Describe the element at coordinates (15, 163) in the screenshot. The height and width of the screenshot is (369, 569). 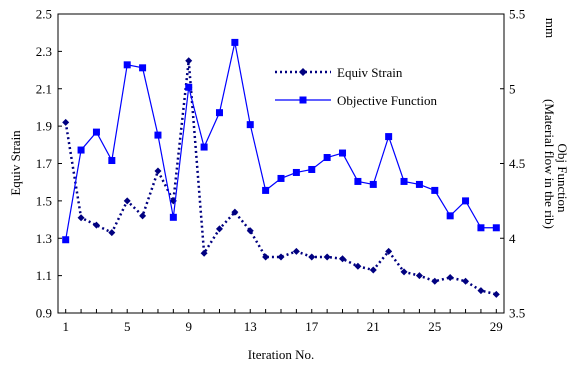
I see `y-left-axis-label: Equiv Strain` at that location.